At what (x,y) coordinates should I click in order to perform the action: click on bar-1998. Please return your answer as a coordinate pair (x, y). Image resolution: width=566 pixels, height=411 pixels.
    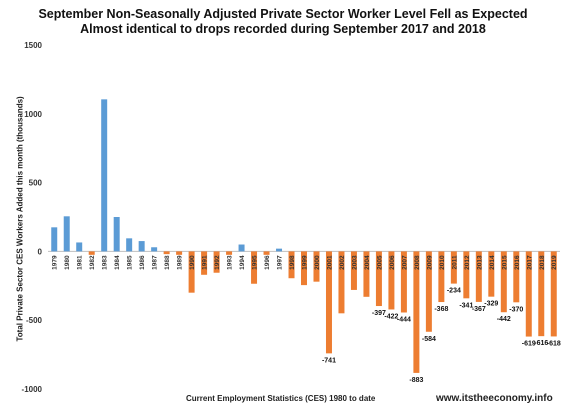
    Looking at the image, I should click on (291, 265).